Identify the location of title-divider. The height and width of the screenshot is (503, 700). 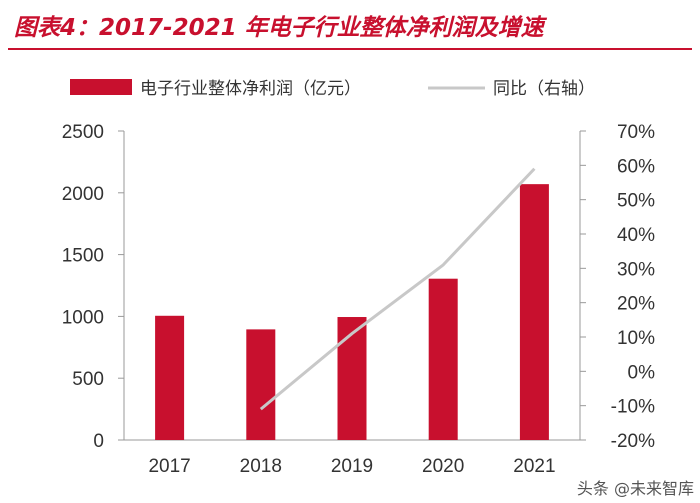
(350, 49).